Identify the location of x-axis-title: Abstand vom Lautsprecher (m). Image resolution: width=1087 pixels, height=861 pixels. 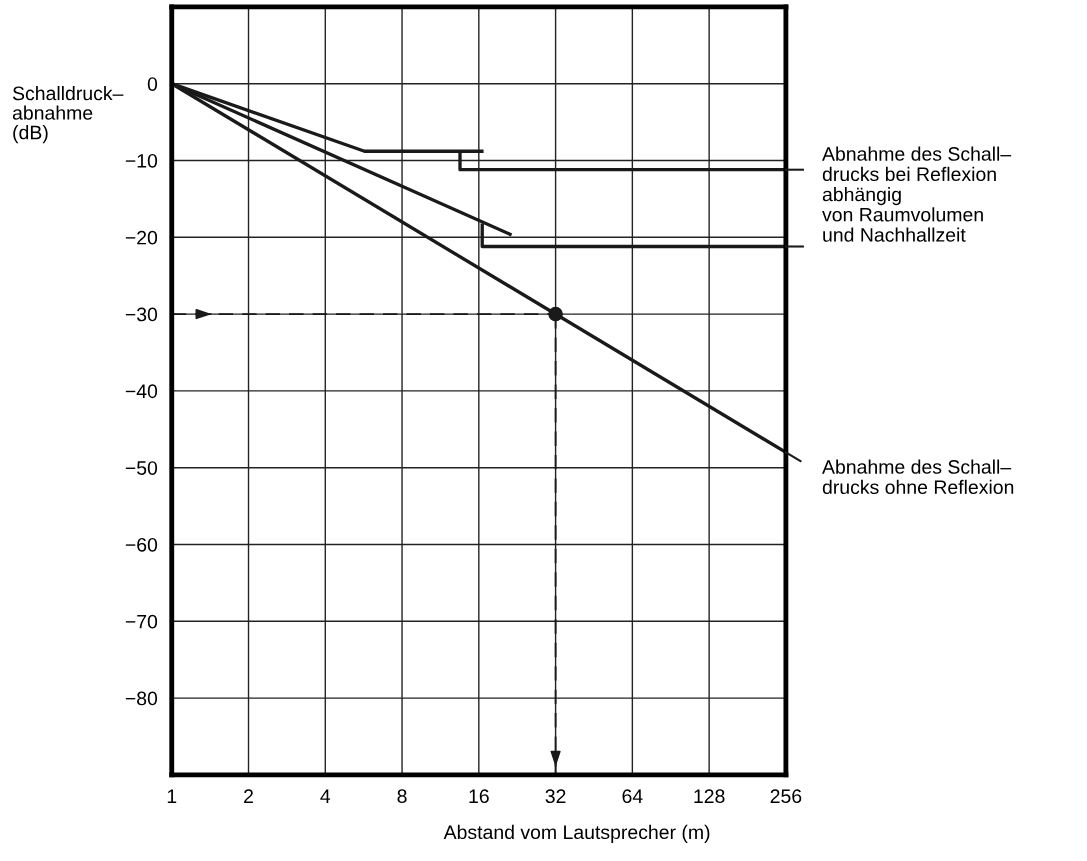
(576, 833).